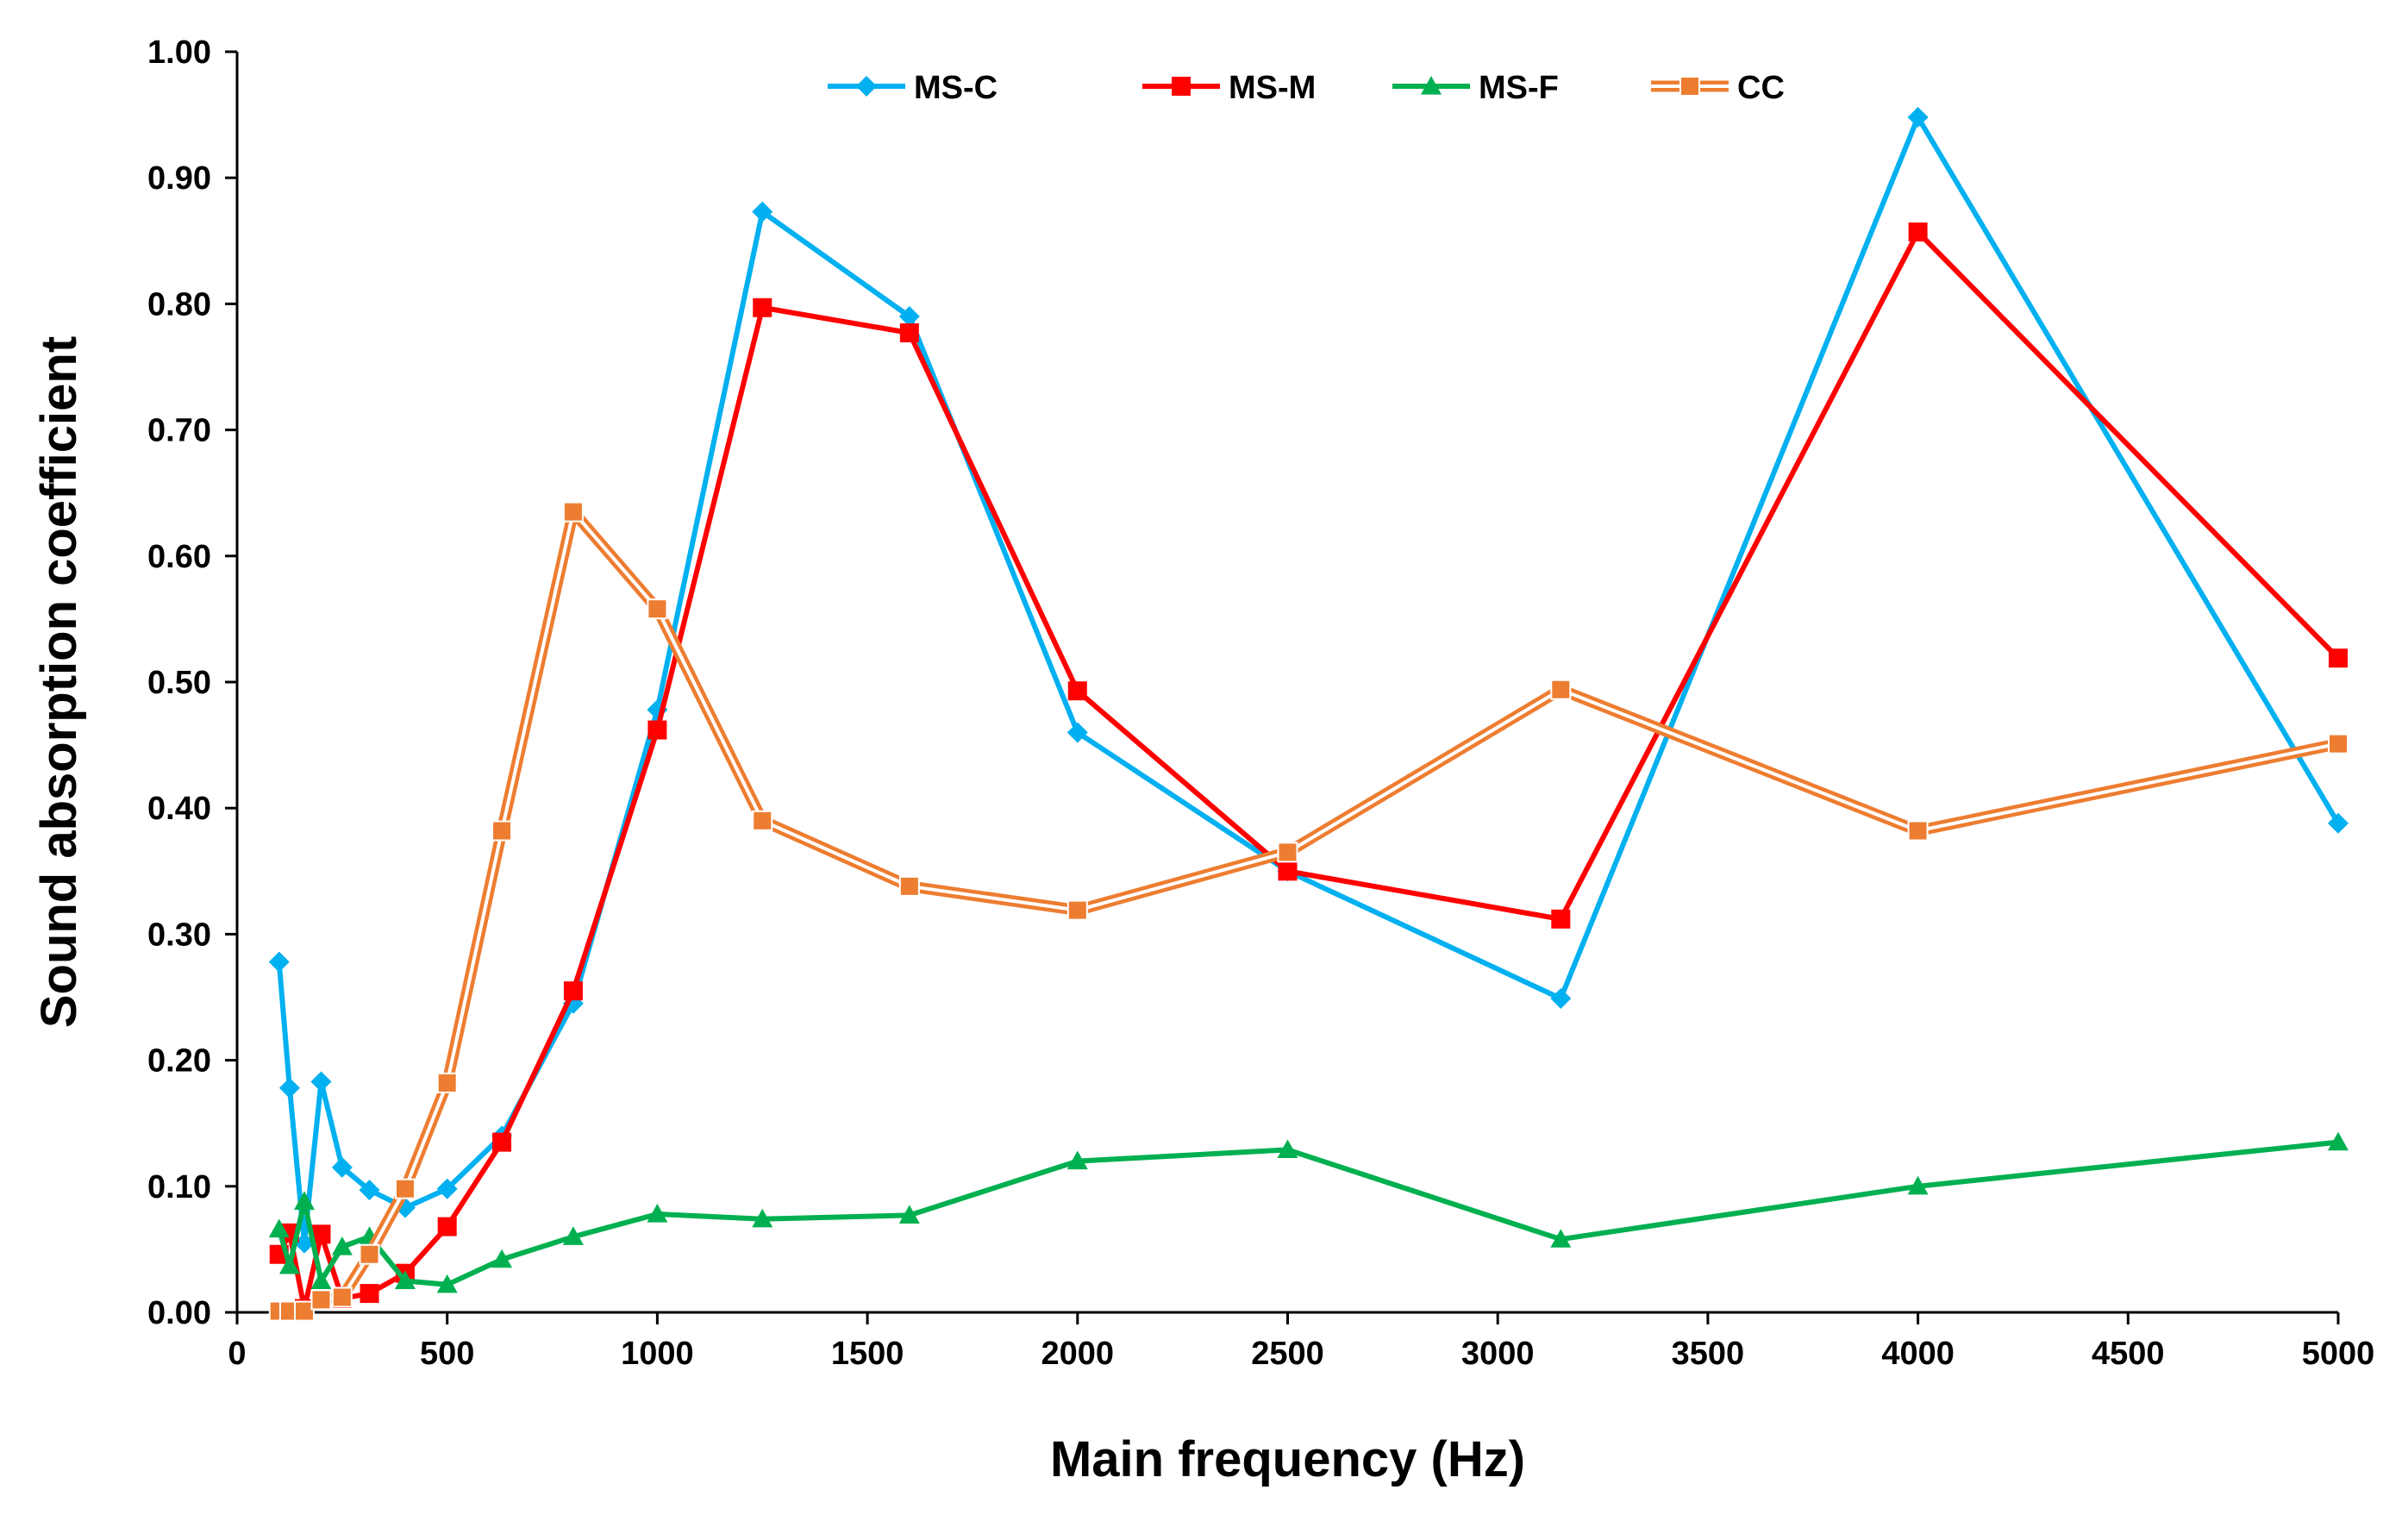 The width and height of the screenshot is (2408, 1515). What do you see at coordinates (1761, 88) in the screenshot?
I see `legend-label-cc: CC` at bounding box center [1761, 88].